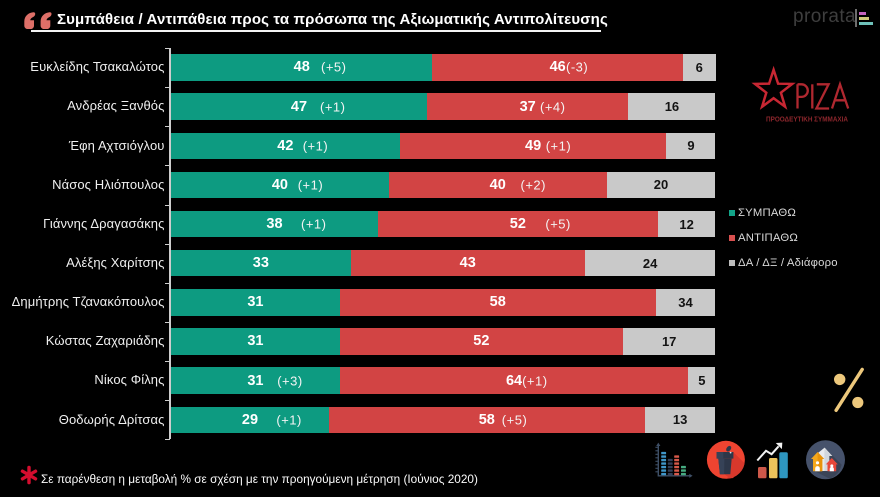  What do you see at coordinates (807, 118) in the screenshot?
I see `svg-text: ΠΡΟΟΔΕΥΤΙΚΗ ΣΥΜΜΑΧΙΑ` at bounding box center [807, 118].